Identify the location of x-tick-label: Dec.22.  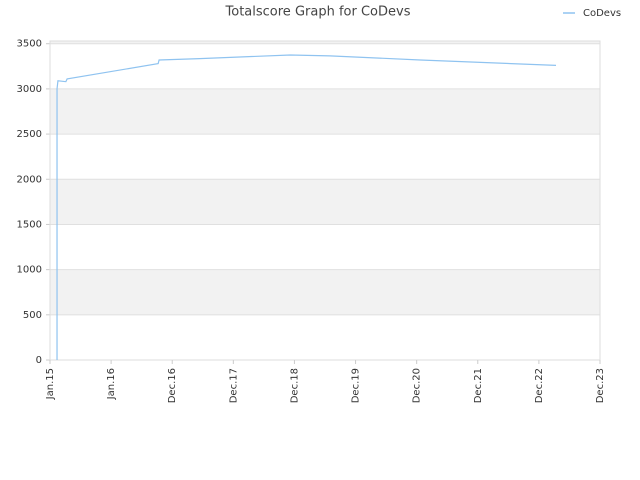
(539, 385).